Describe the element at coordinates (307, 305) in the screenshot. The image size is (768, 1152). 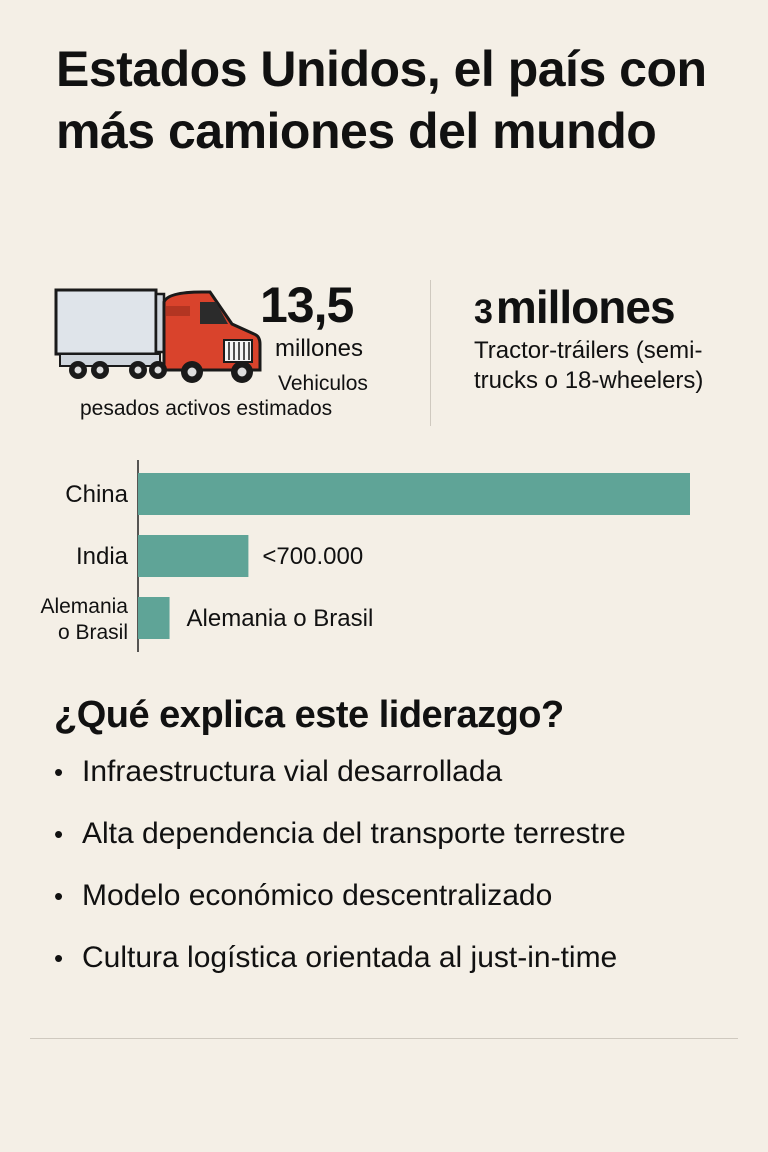
I see `heavy-vehicles-value: 13,5` at that location.